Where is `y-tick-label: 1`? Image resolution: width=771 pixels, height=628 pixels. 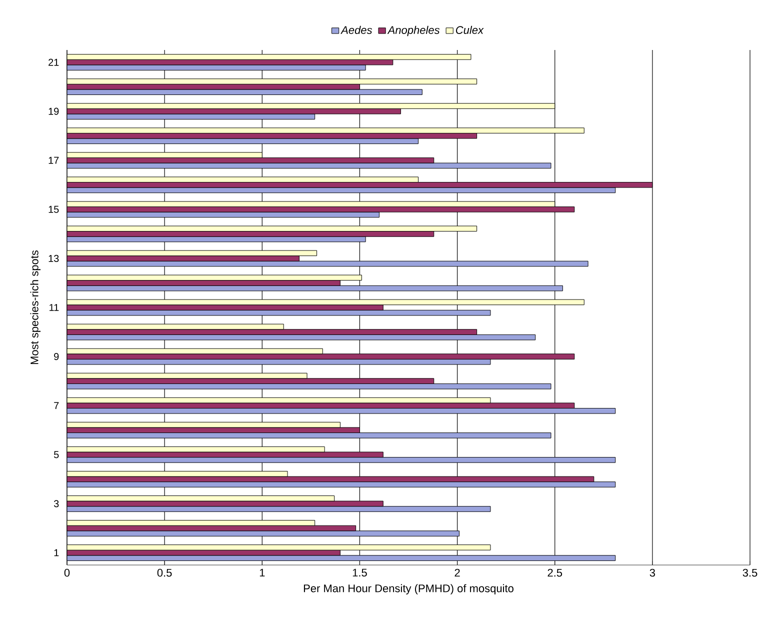
y-tick-label: 1 is located at coordinates (56, 552).